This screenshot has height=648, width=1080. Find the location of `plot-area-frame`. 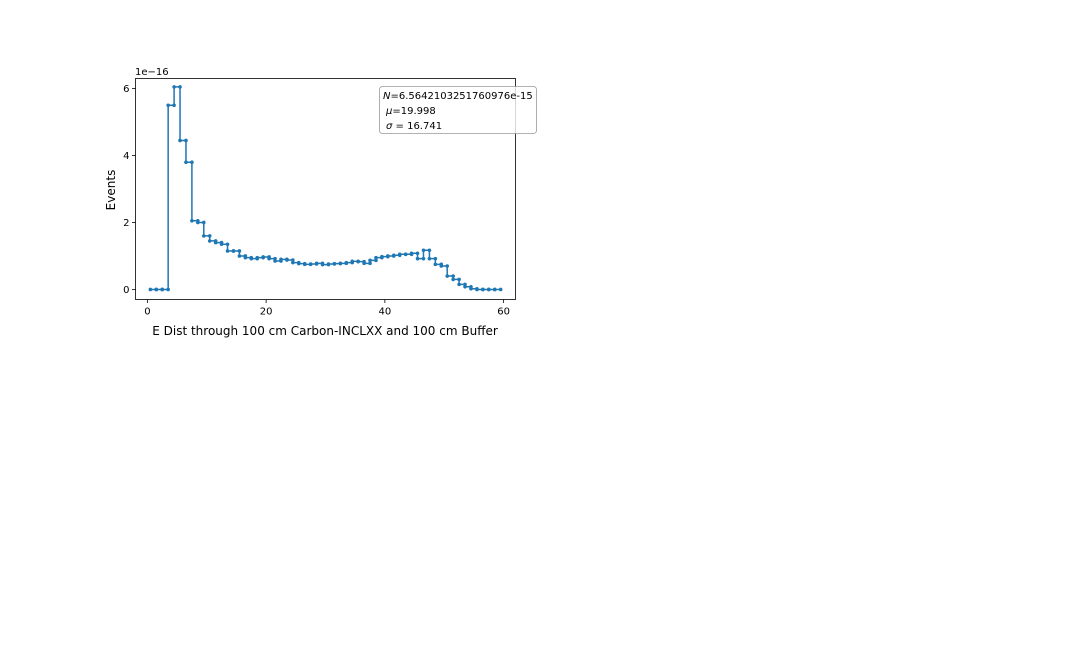

plot-area-frame is located at coordinates (325, 189).